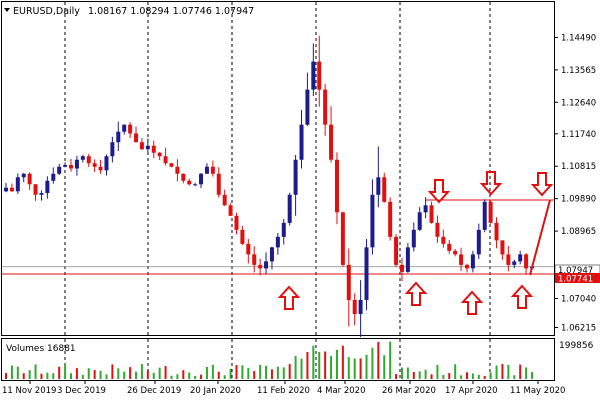 This screenshot has width=600, height=400. I want to click on date-tick-label: 17 Apr 2020, so click(471, 391).